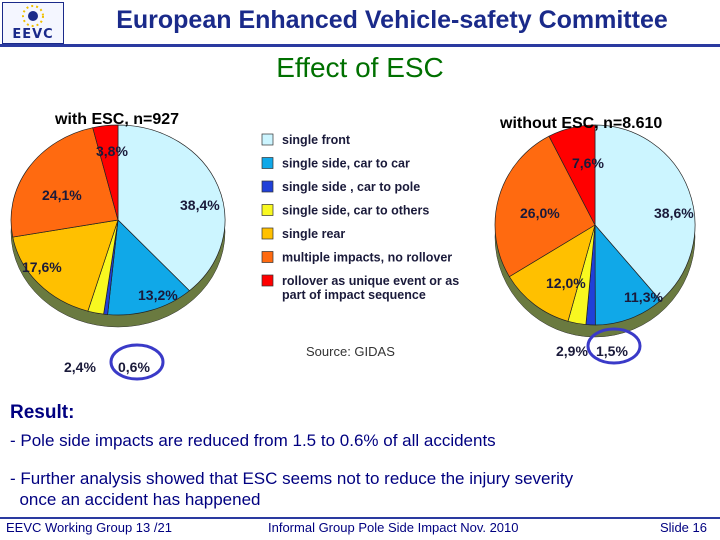  What do you see at coordinates (316, 140) in the screenshot?
I see `legend-label-single-front: single front` at bounding box center [316, 140].